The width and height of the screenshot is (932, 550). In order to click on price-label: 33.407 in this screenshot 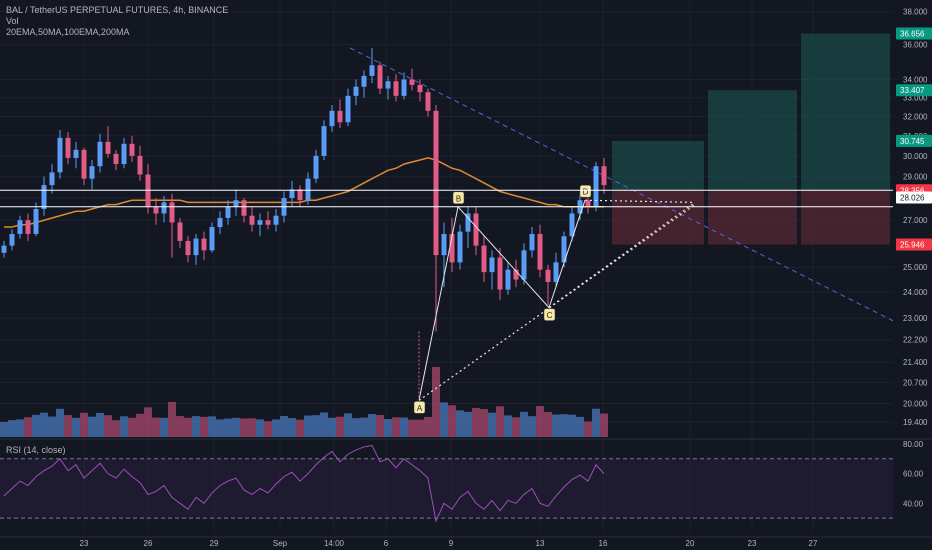, I will do `click(912, 90)`.